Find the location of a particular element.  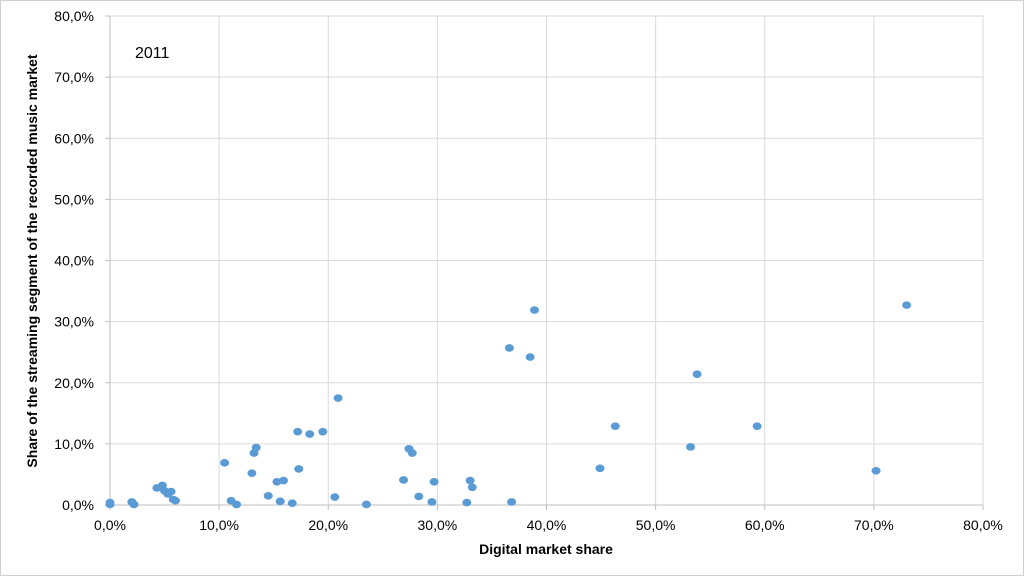

x-tick-label: 50,0% is located at coordinates (656, 525).